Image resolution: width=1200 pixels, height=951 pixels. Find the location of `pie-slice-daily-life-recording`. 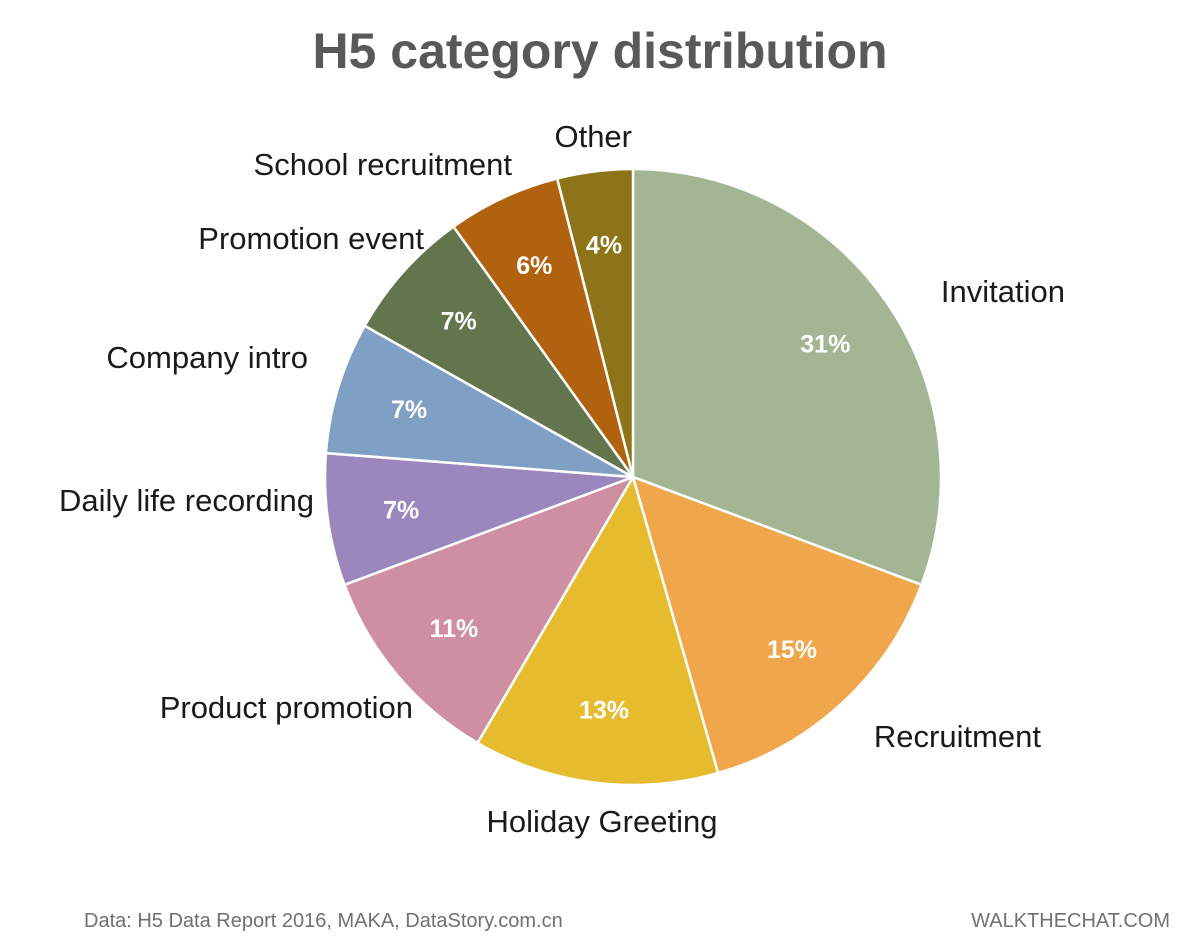

pie-slice-daily-life-recording is located at coordinates (479, 519).